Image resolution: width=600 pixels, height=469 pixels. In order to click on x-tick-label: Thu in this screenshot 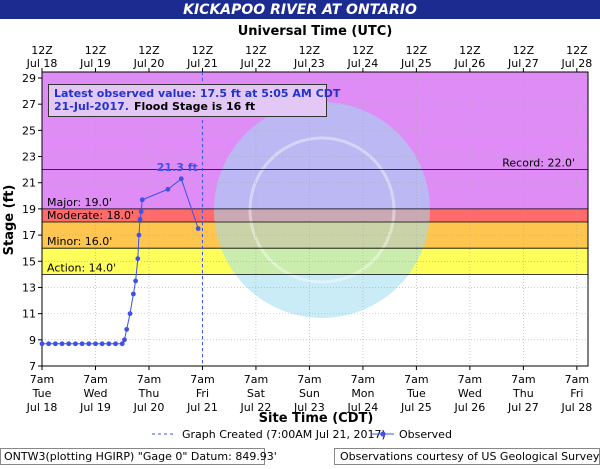, I will do `click(523, 393)`.